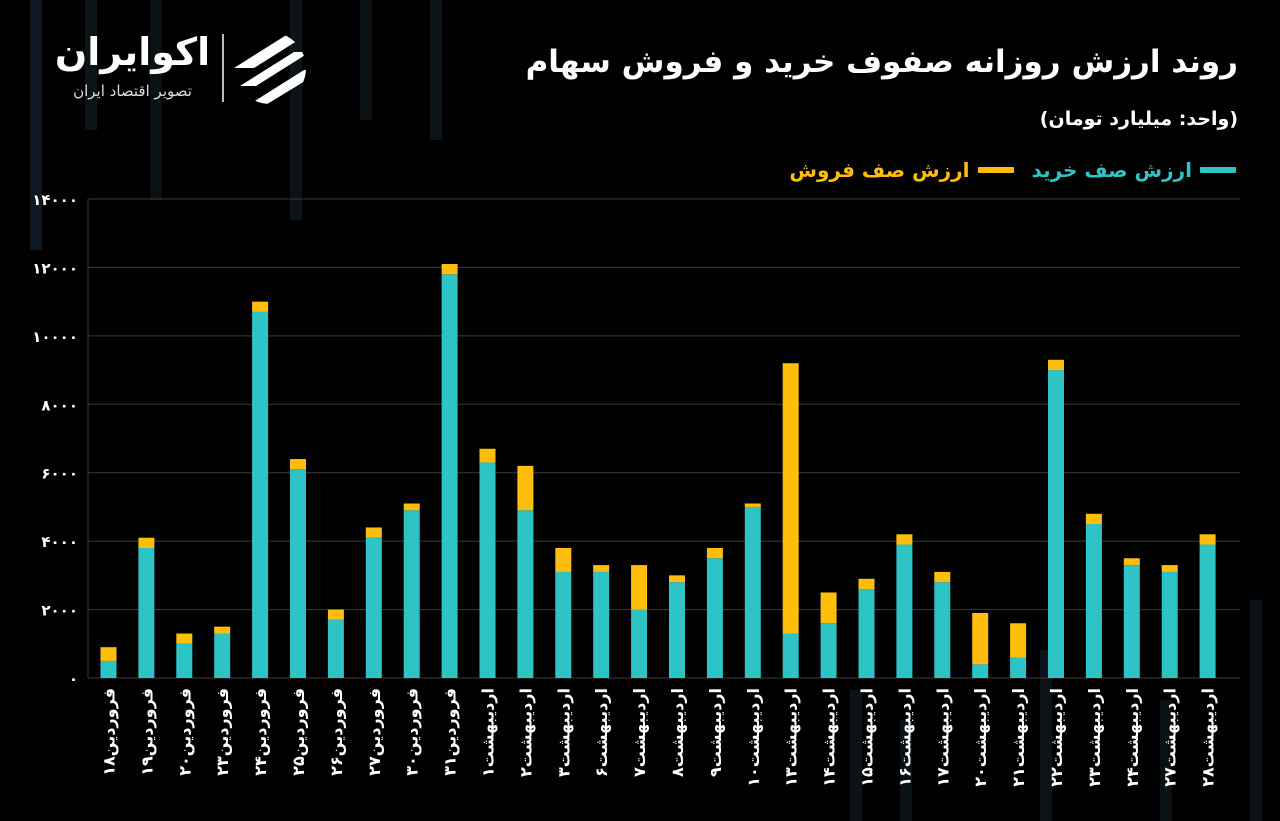 This screenshot has width=1280, height=821. What do you see at coordinates (601, 732) in the screenshot?
I see `x-tick-label: اردیبهشت۶` at bounding box center [601, 732].